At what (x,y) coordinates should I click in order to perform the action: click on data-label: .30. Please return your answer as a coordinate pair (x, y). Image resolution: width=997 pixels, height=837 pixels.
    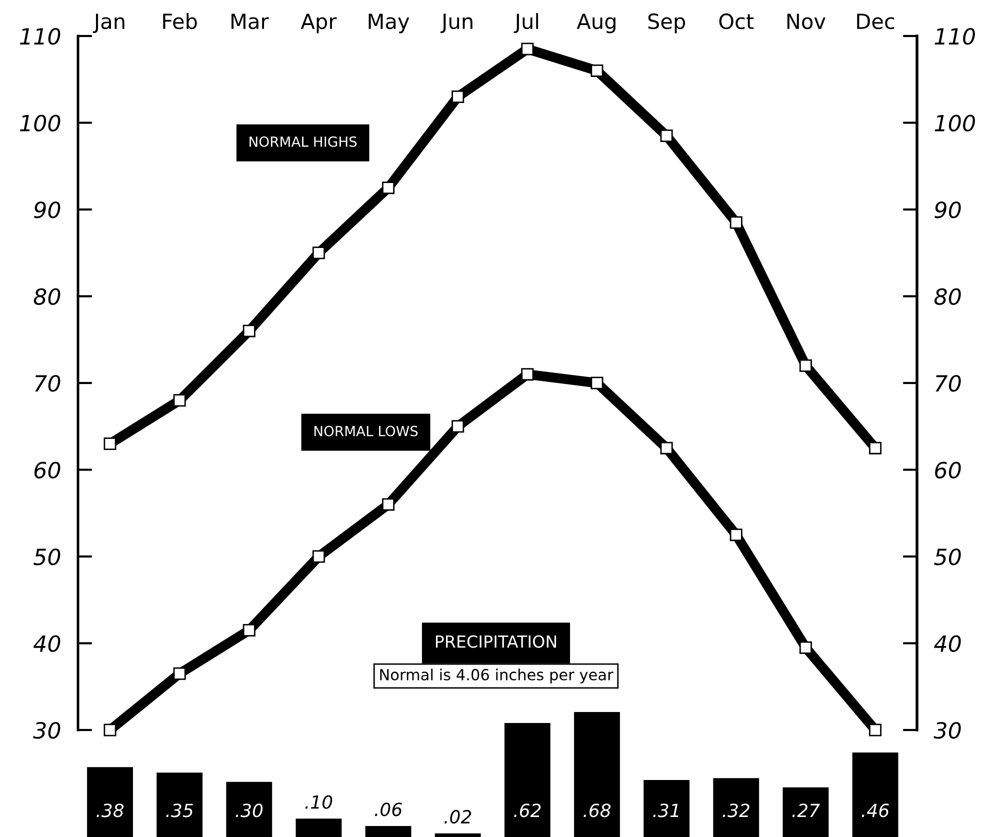
    Looking at the image, I should click on (249, 811).